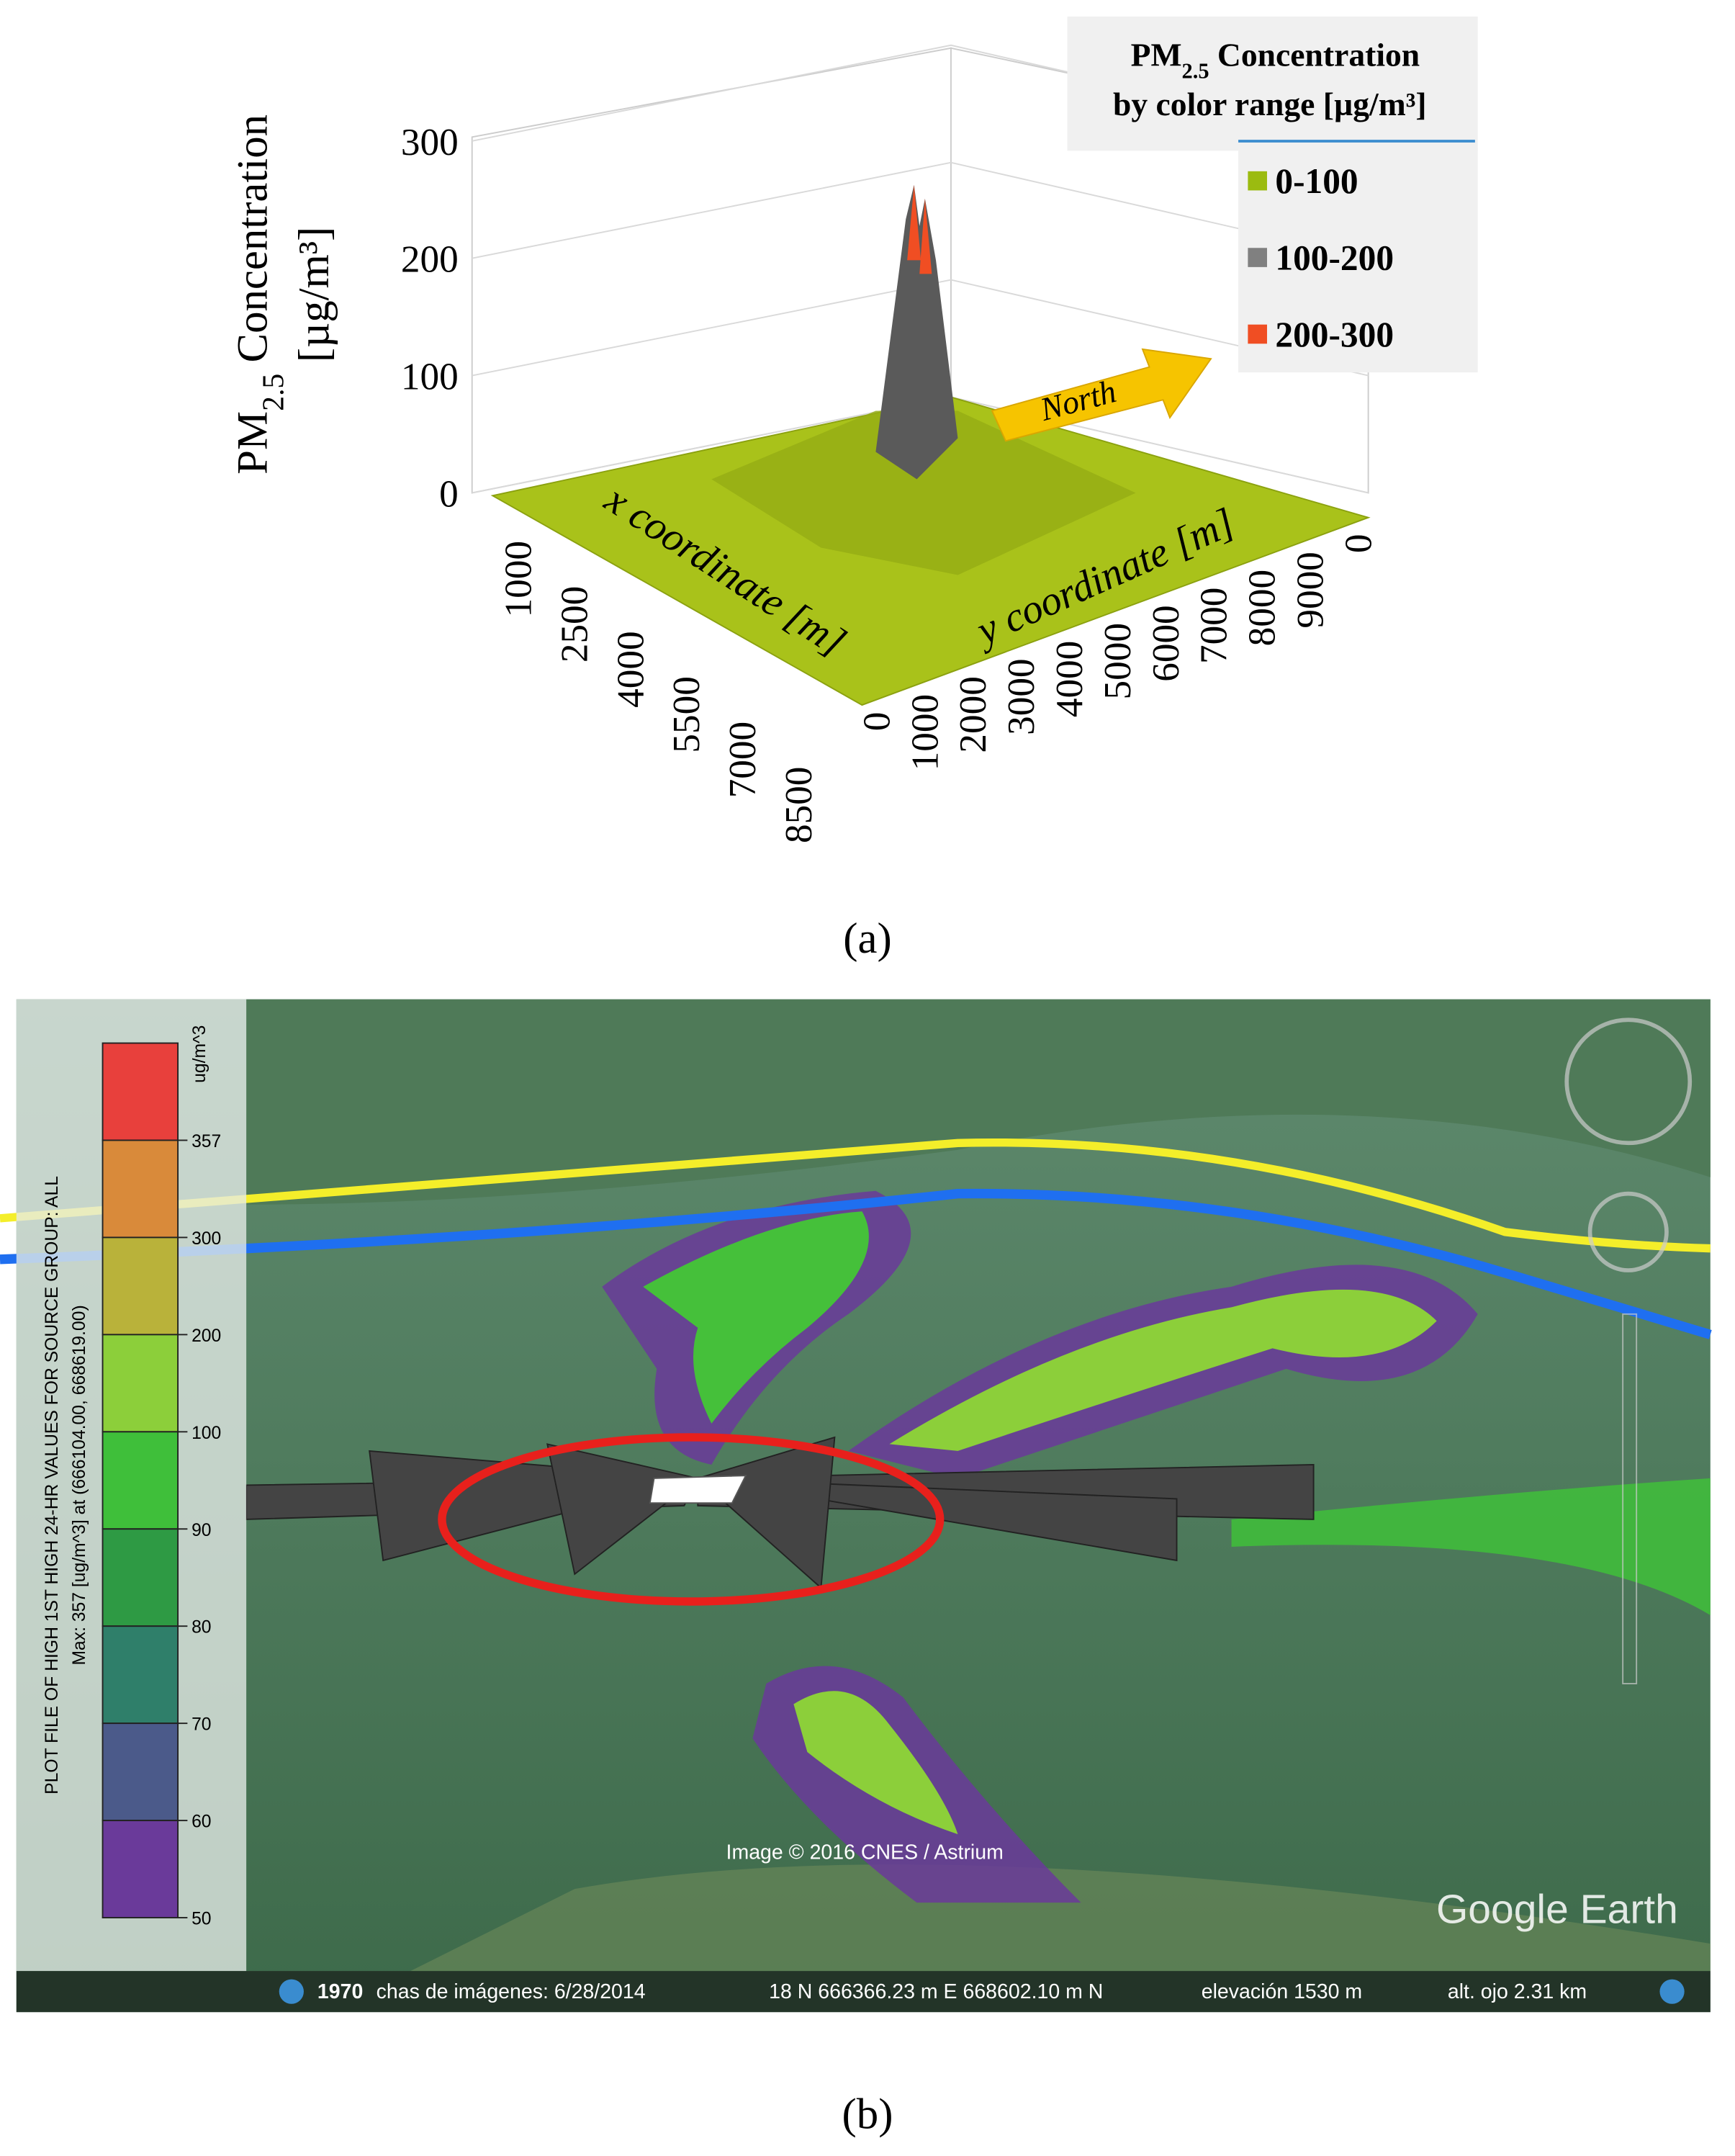 The width and height of the screenshot is (1735, 2156). Describe the element at coordinates (1334, 258) in the screenshot. I see `legend-label: 100-200` at that location.